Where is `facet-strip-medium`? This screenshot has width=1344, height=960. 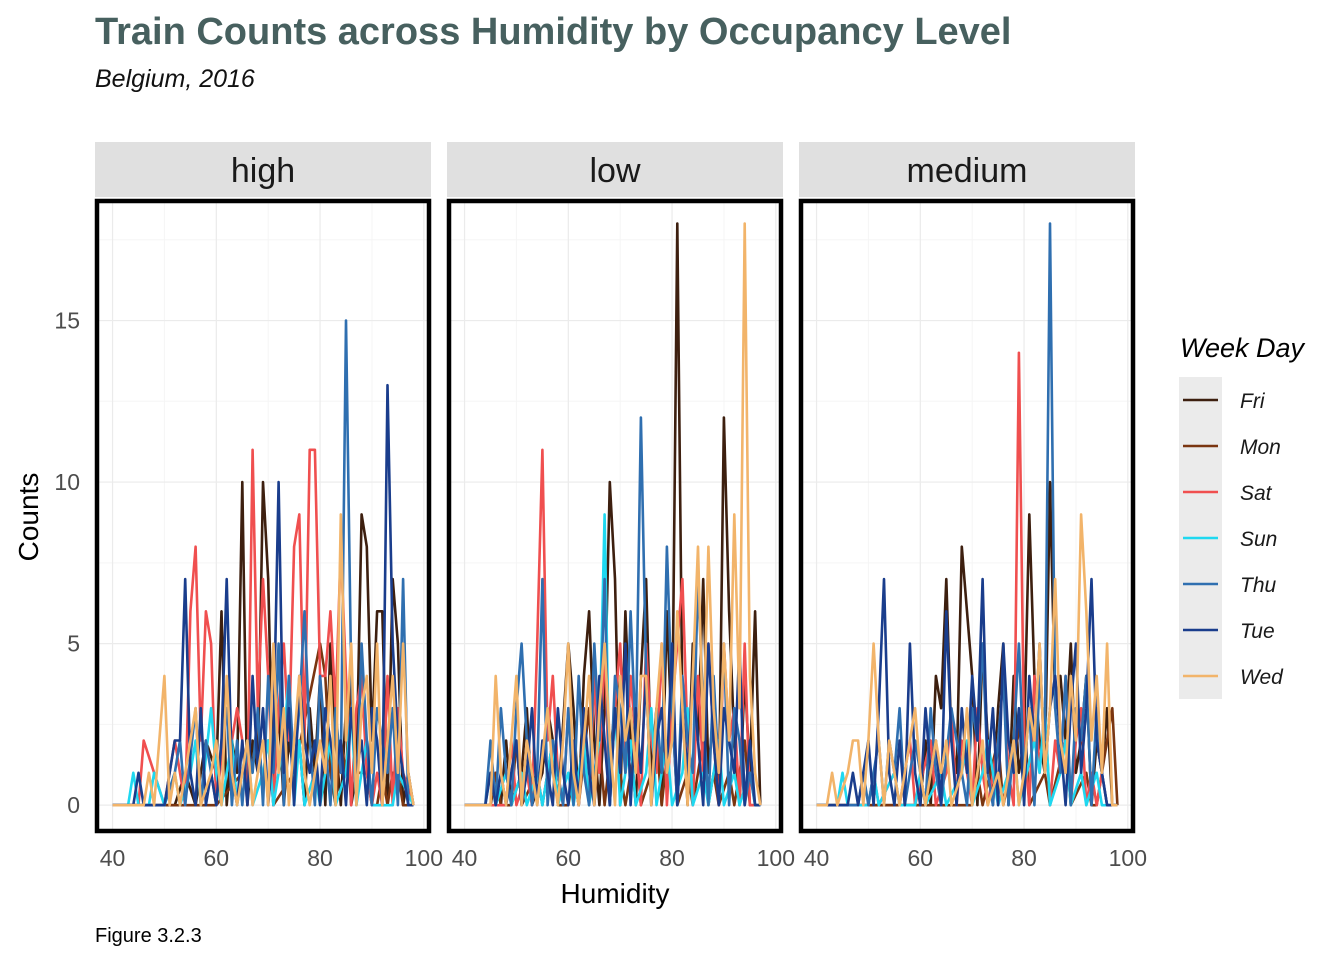 facet-strip-medium is located at coordinates (967, 169).